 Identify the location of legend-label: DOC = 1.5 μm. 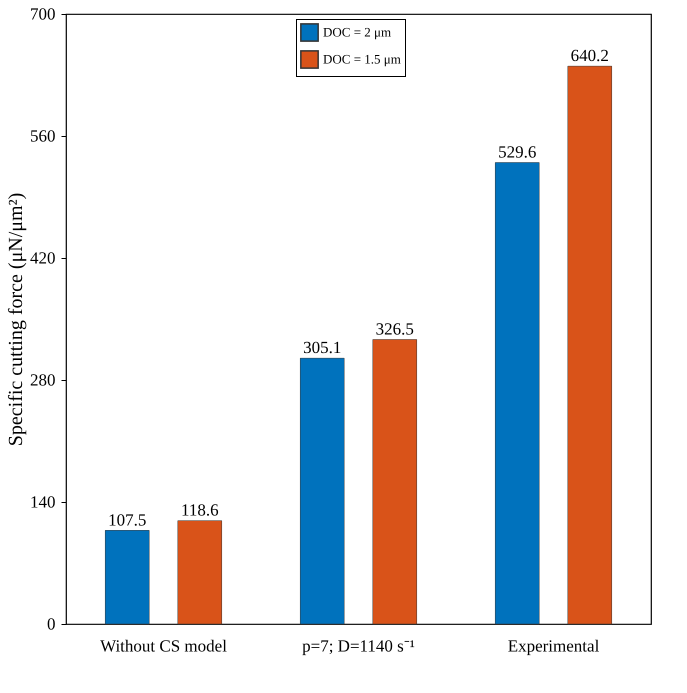
(362, 59).